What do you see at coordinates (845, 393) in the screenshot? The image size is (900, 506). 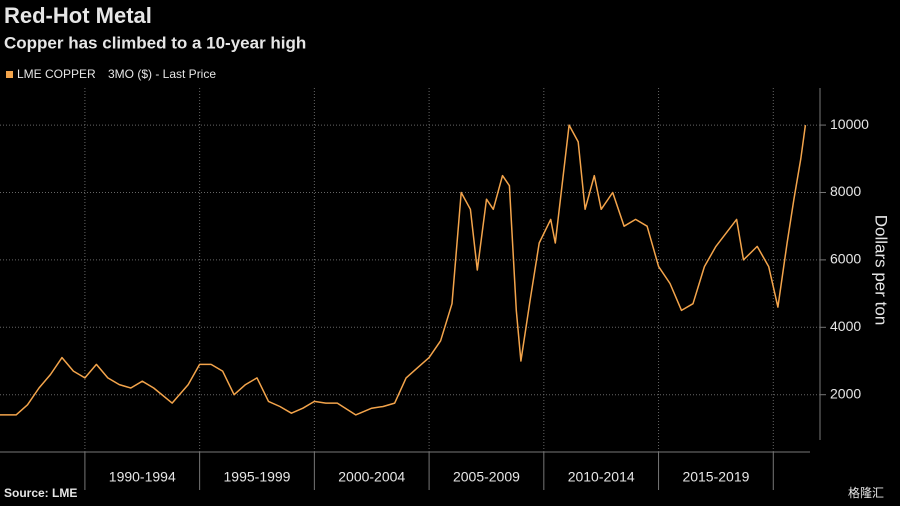 I see `y-tick-label: 2000` at bounding box center [845, 393].